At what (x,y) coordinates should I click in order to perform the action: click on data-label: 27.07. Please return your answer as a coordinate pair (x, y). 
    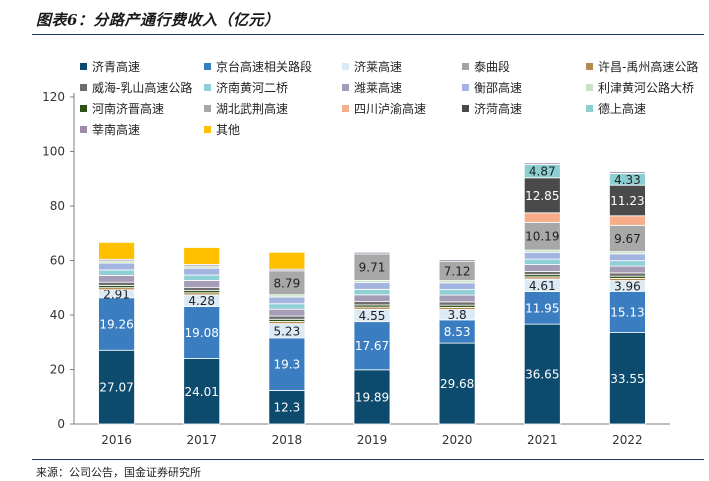
    Looking at the image, I should click on (116, 388).